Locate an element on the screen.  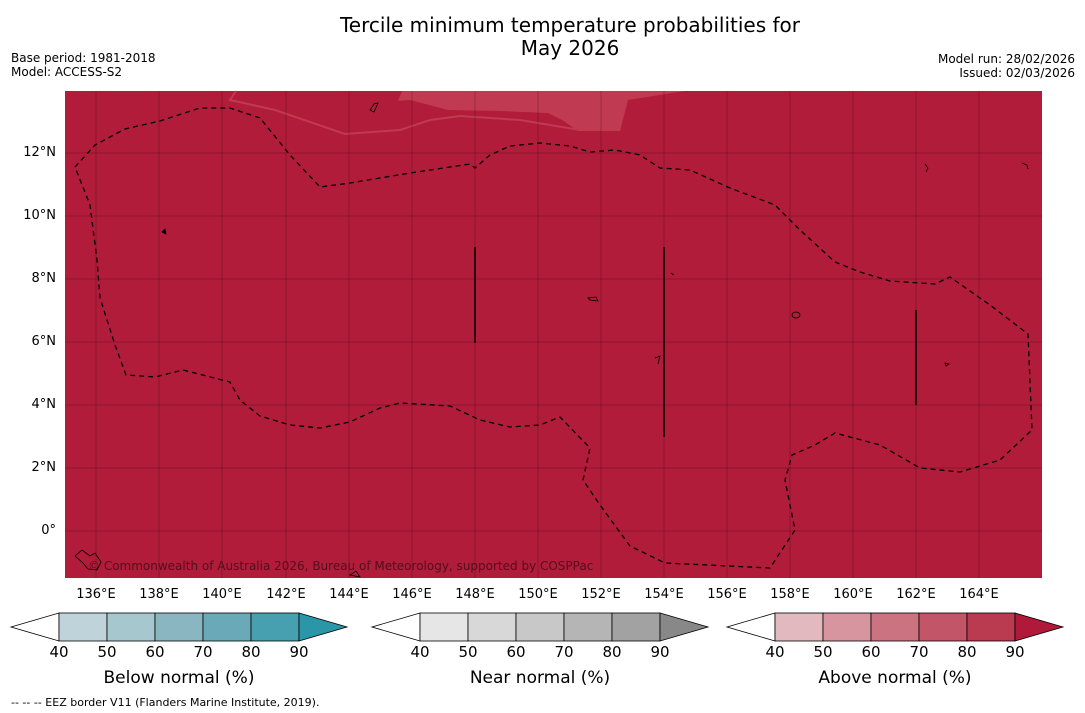
lon-label: 138°E is located at coordinates (159, 594).